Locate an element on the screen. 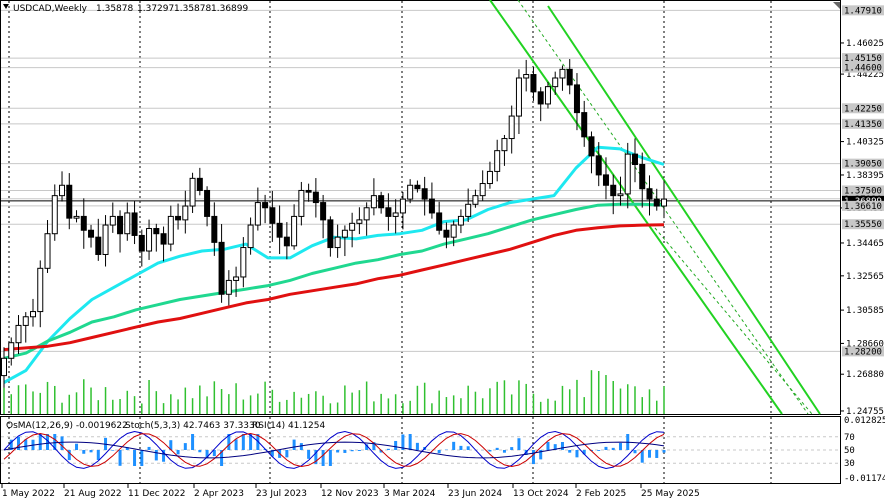 The height and width of the screenshot is (501, 885). osc-axis-label: -0.011743 is located at coordinates (864, 479).